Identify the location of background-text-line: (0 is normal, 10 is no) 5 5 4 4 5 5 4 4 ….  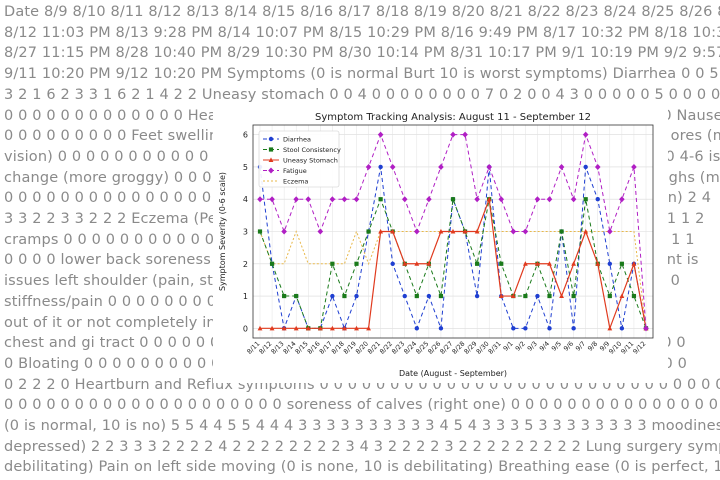
(362, 426).